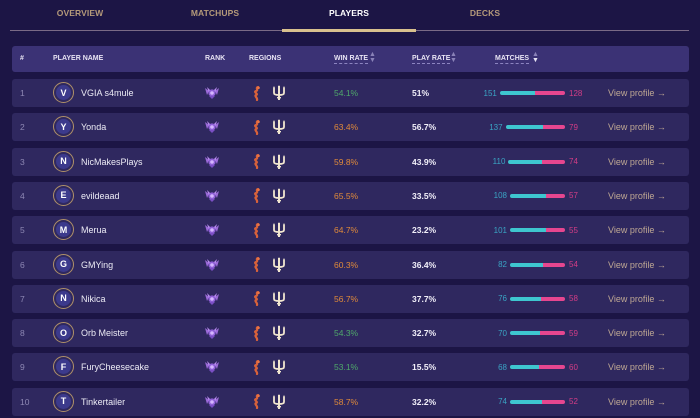 This screenshot has height=418, width=700. I want to click on player-name: GMYing, so click(97, 264).